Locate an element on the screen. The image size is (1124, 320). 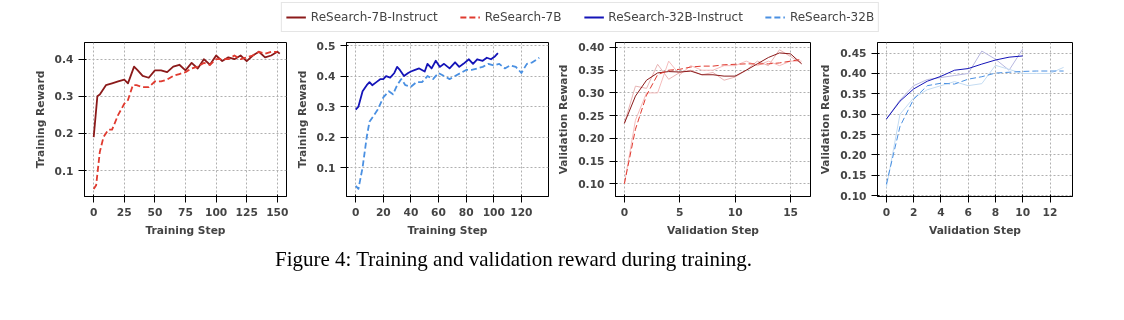
y-tick-label: 0.45 is located at coordinates (853, 54).